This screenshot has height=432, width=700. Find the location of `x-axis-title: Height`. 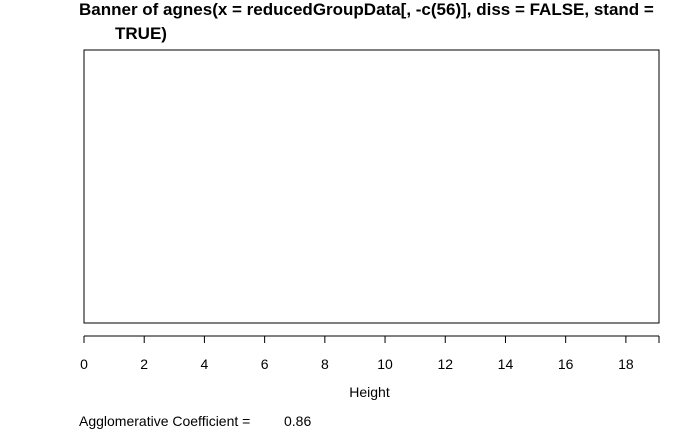

x-axis-title: Height is located at coordinates (369, 392).